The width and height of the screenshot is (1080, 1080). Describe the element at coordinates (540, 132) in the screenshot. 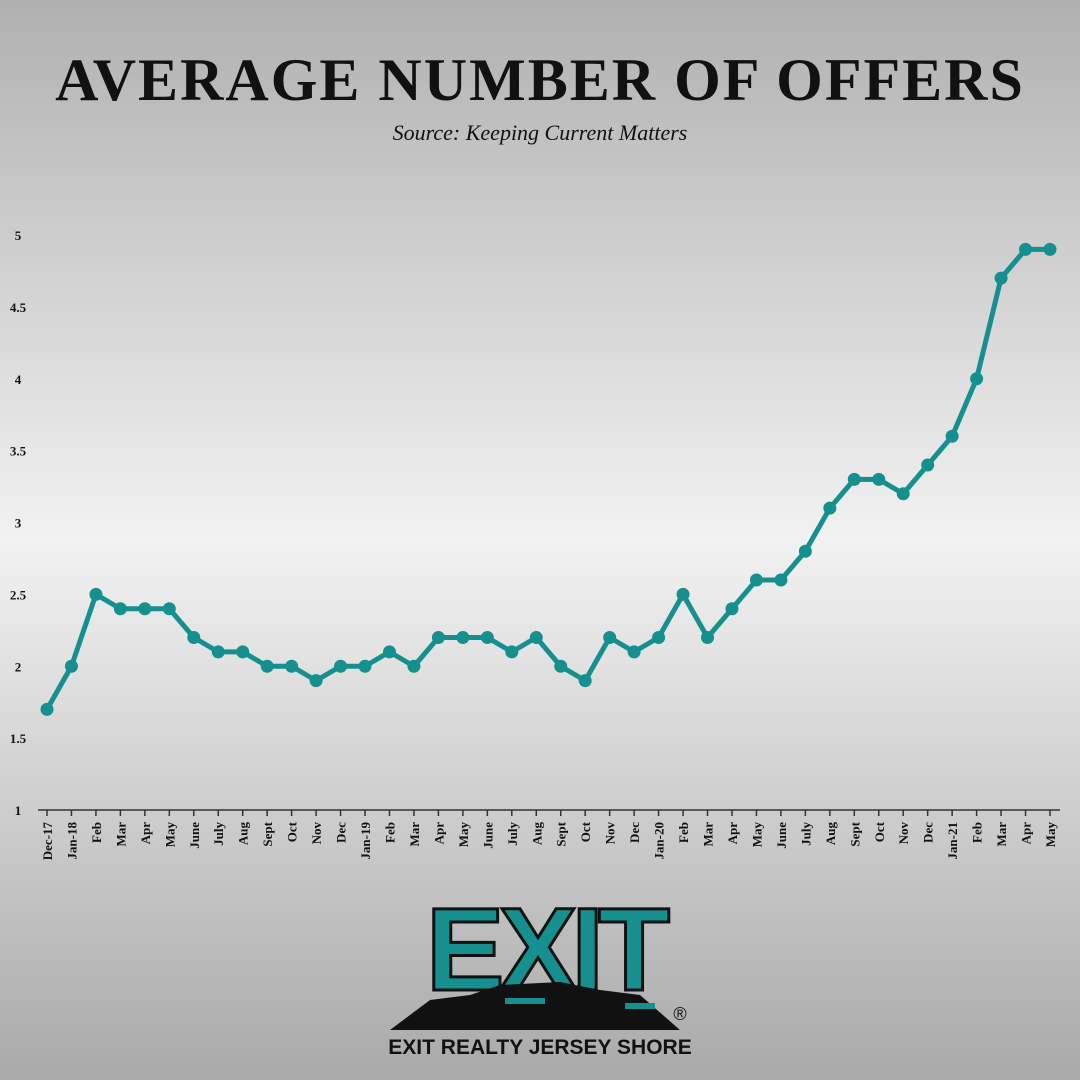

I see `chart-subtitle: Source: Keeping Current Matters` at that location.